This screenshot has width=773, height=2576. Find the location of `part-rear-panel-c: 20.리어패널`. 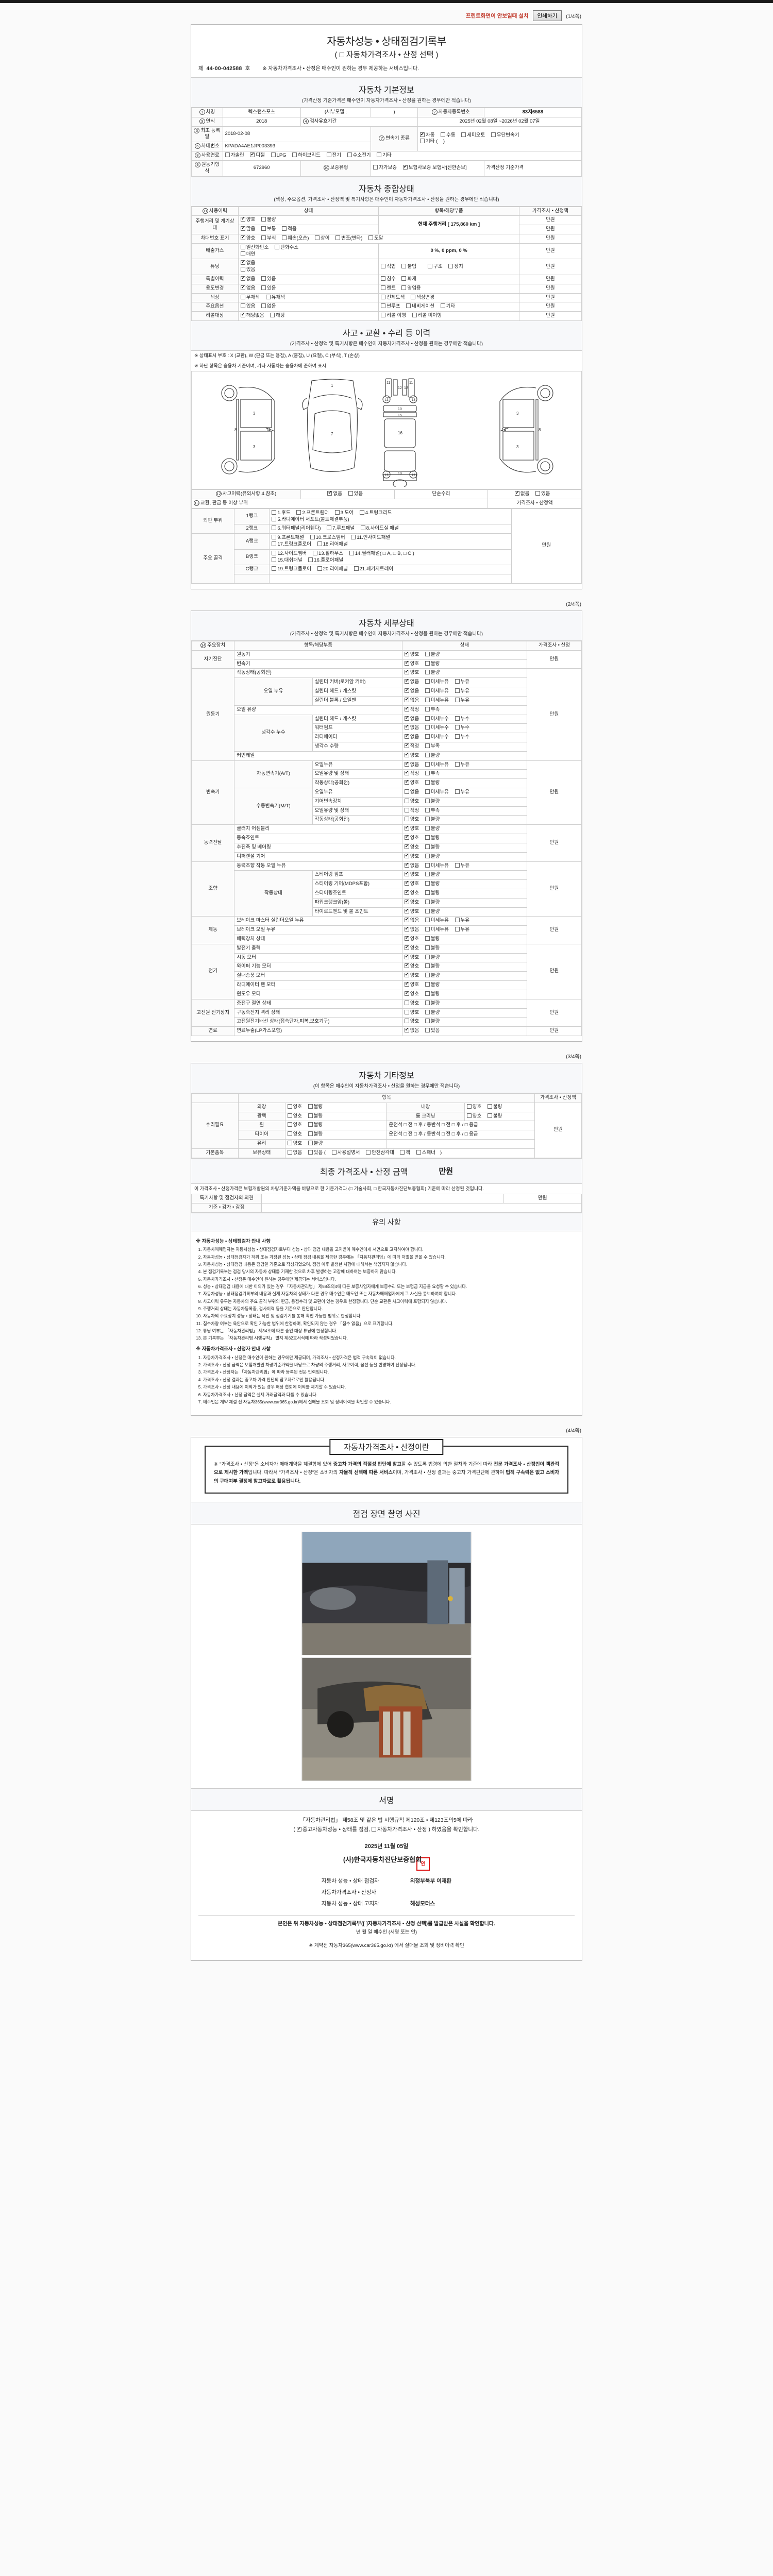

part-rear-panel-c: 20.리어패널 is located at coordinates (332, 569).